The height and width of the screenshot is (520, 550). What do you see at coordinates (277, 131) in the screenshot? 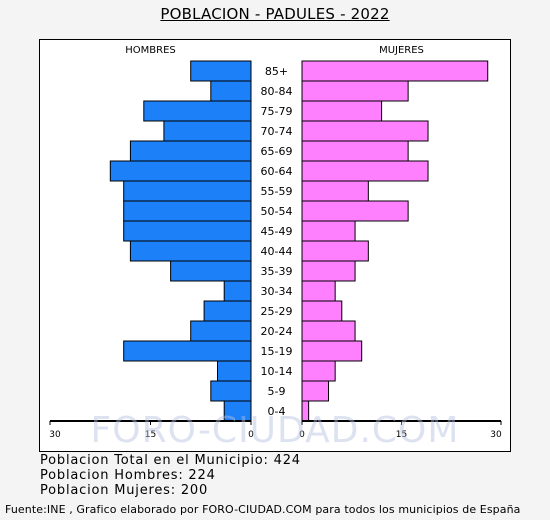
I see `age-label-3: 70-74` at bounding box center [277, 131].